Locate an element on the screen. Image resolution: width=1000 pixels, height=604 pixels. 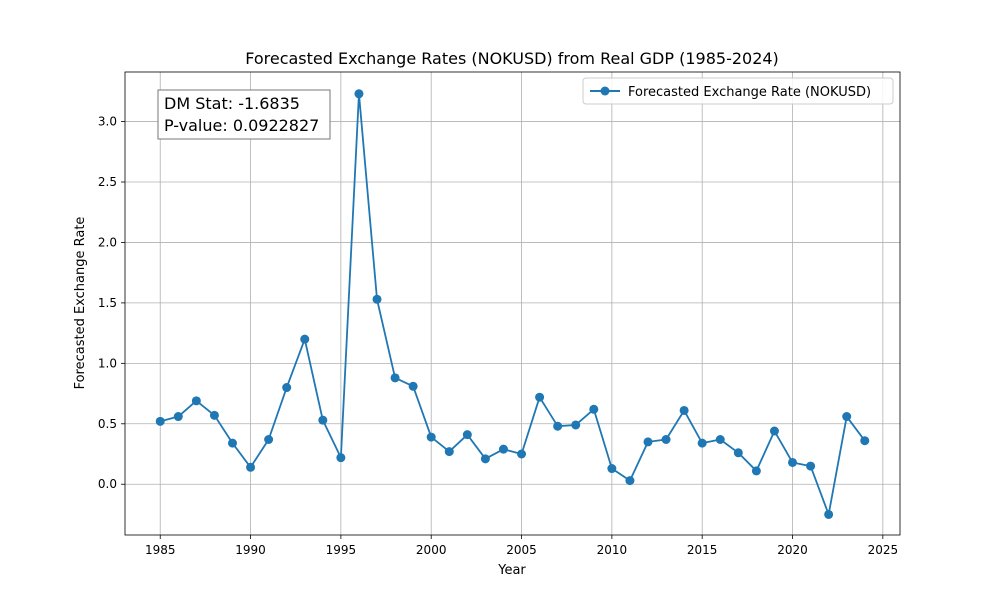
data-point-1988 is located at coordinates (214, 415).